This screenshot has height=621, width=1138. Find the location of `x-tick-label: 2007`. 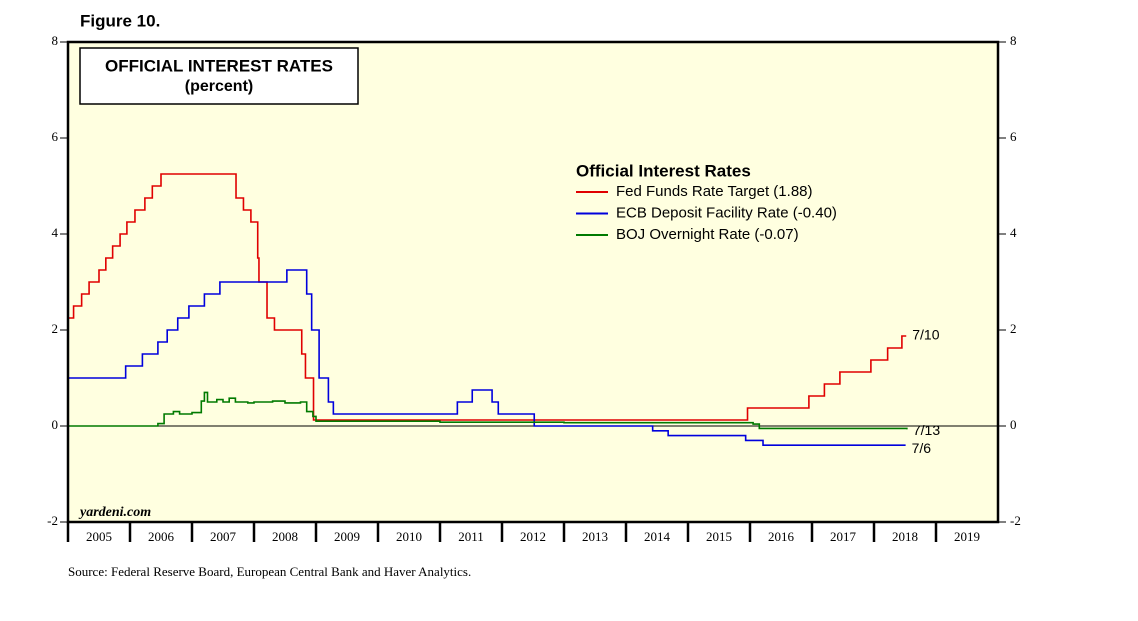

x-tick-label: 2007 is located at coordinates (223, 536).